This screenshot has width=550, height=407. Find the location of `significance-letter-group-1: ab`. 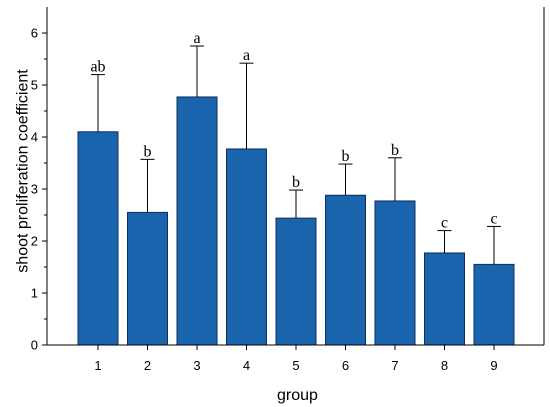

significance-letter-group-1: ab is located at coordinates (97, 67).